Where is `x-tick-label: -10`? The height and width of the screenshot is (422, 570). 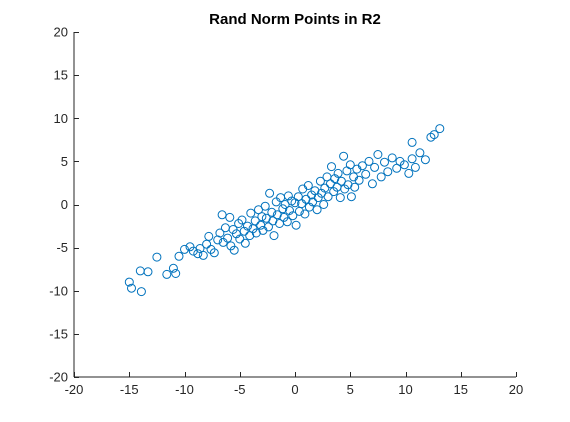 x-tick-label: -10 is located at coordinates (184, 389).